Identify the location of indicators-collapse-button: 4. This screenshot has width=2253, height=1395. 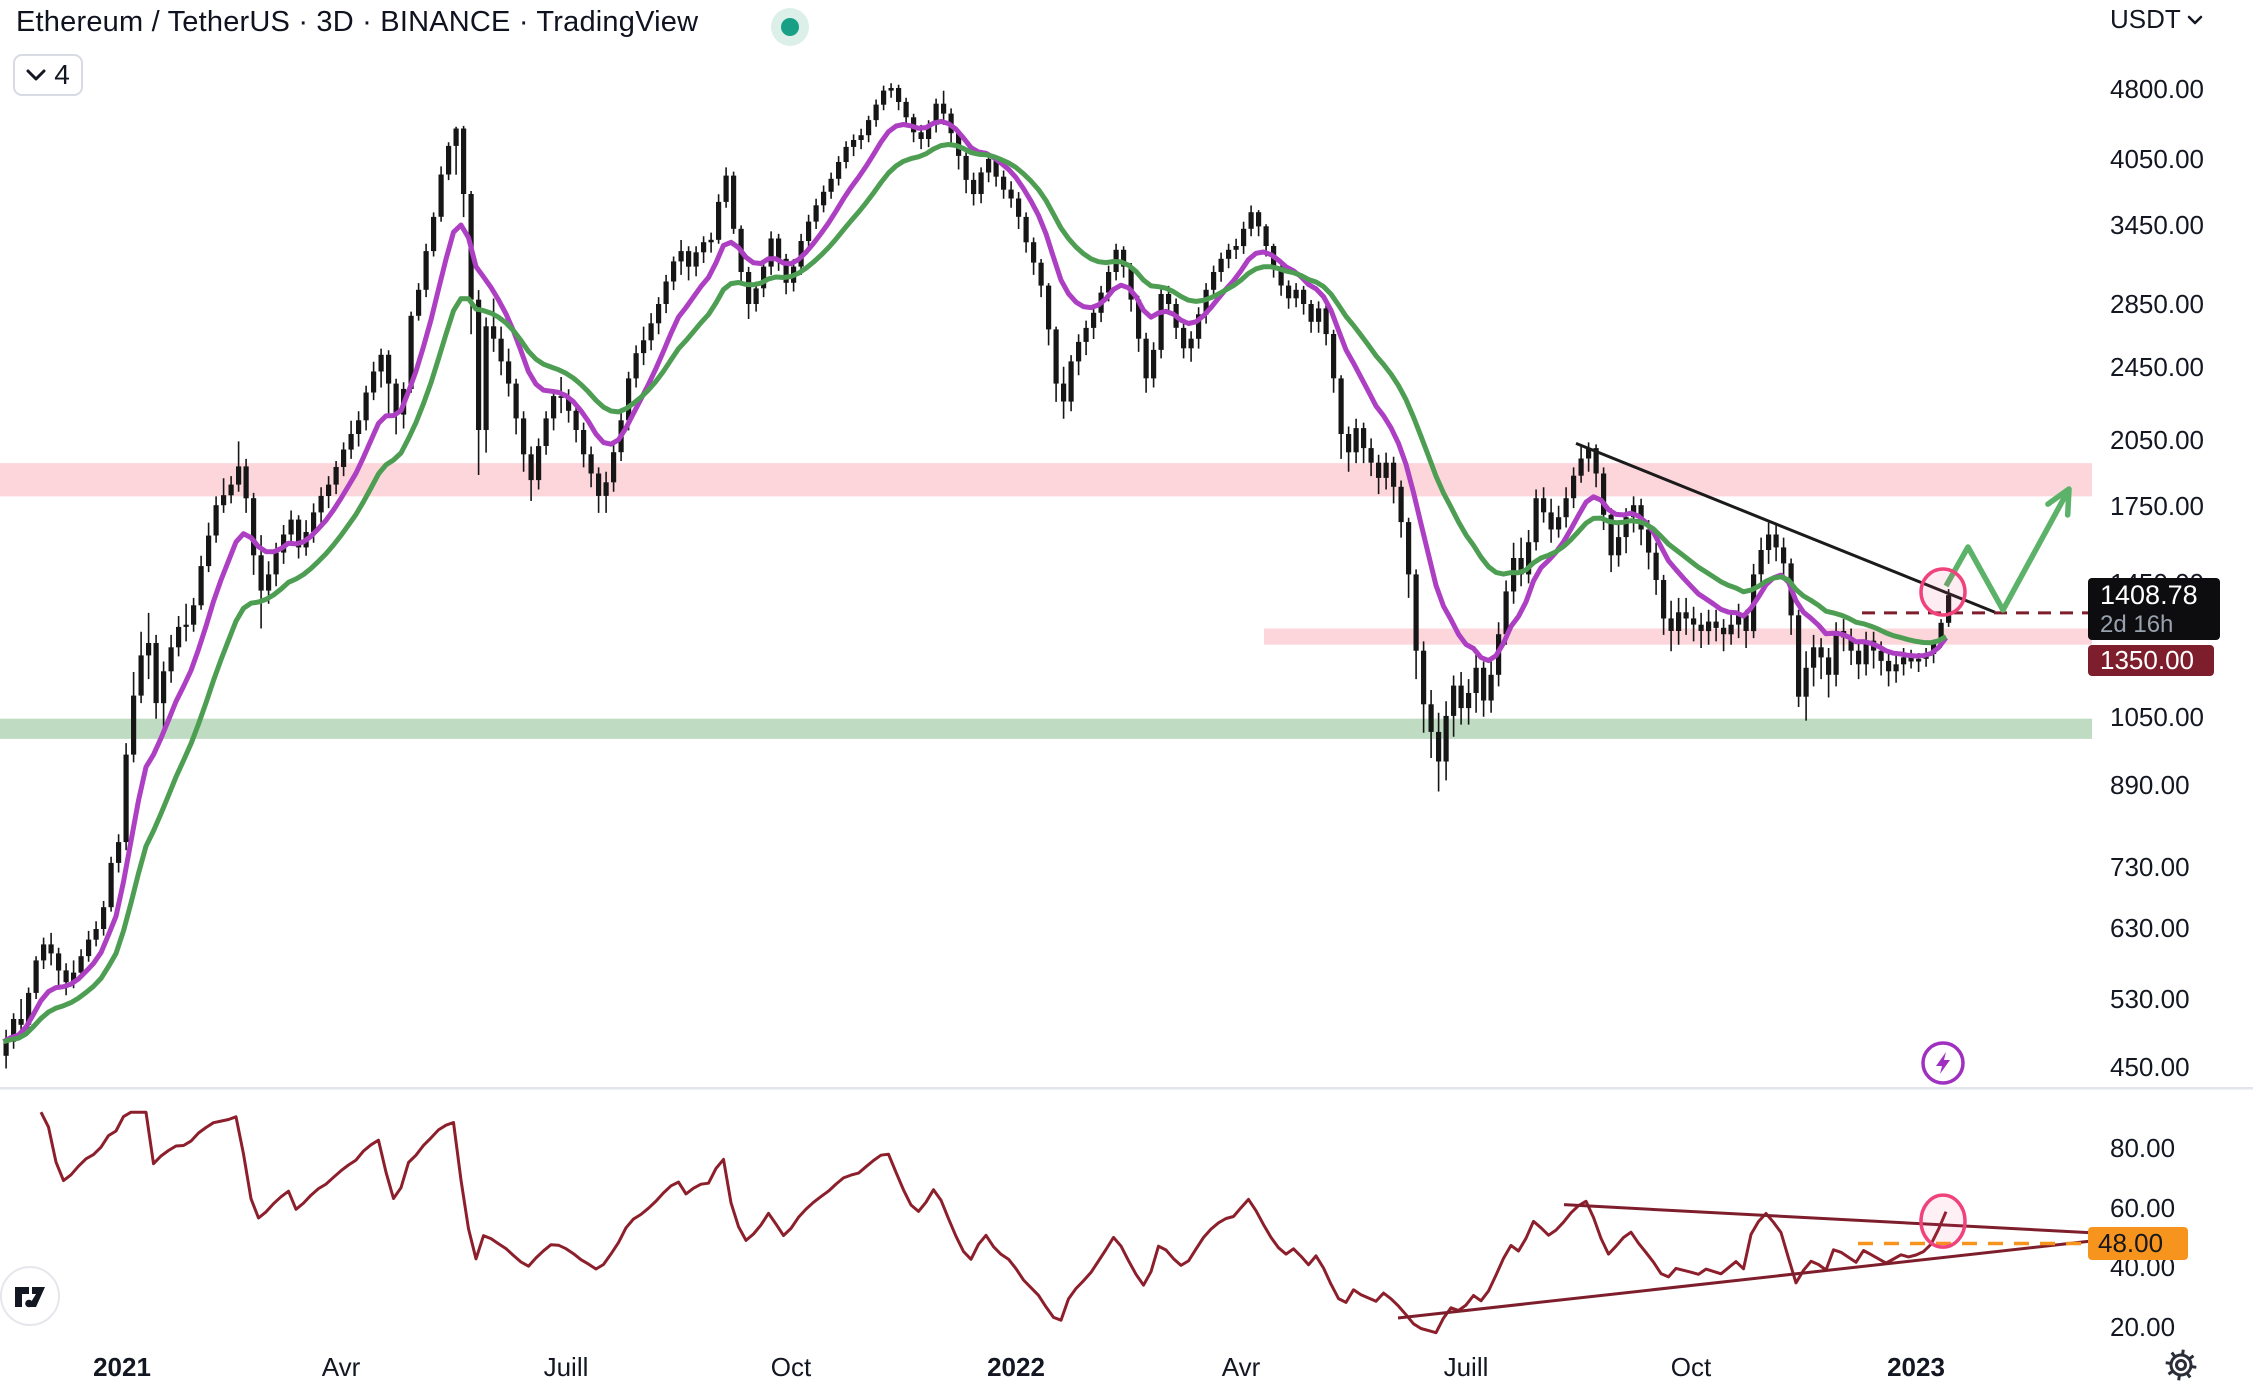
(48, 75).